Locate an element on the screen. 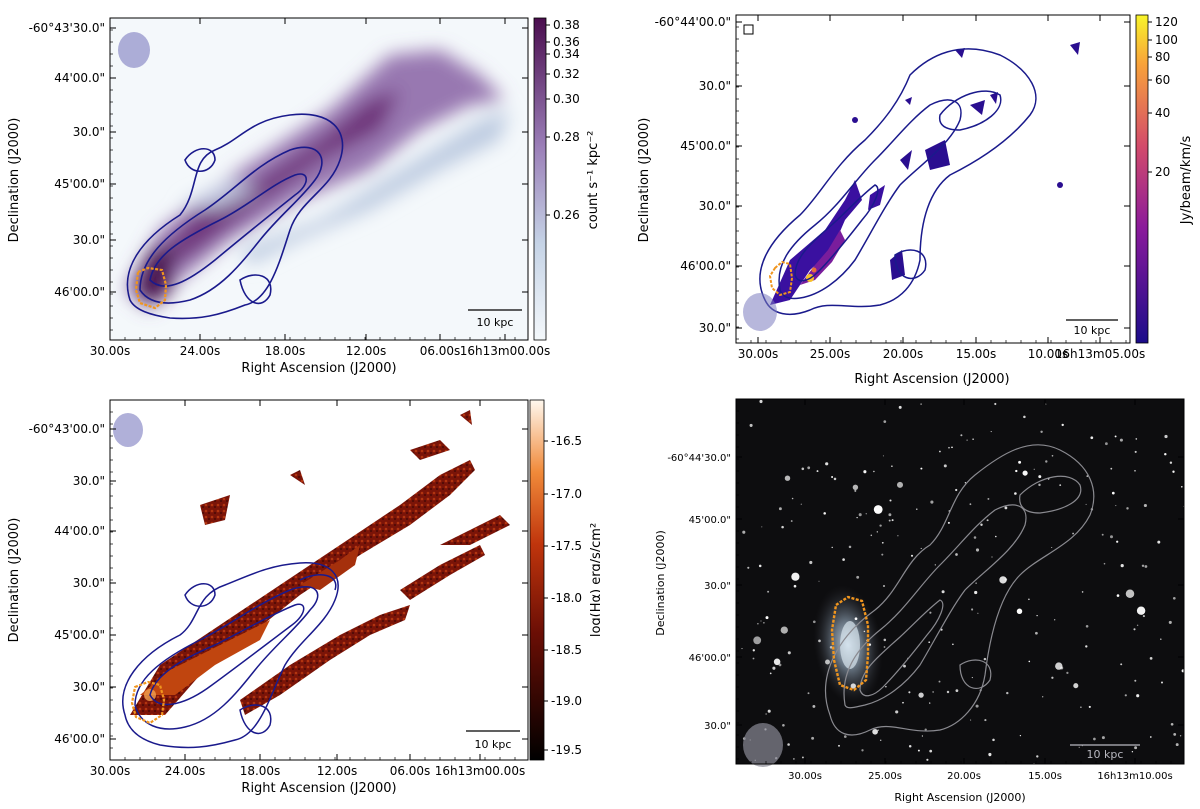 This screenshot has width=1200, height=809. xray-colorbar-label: count s⁻¹ kpc⁻² is located at coordinates (593, 180).